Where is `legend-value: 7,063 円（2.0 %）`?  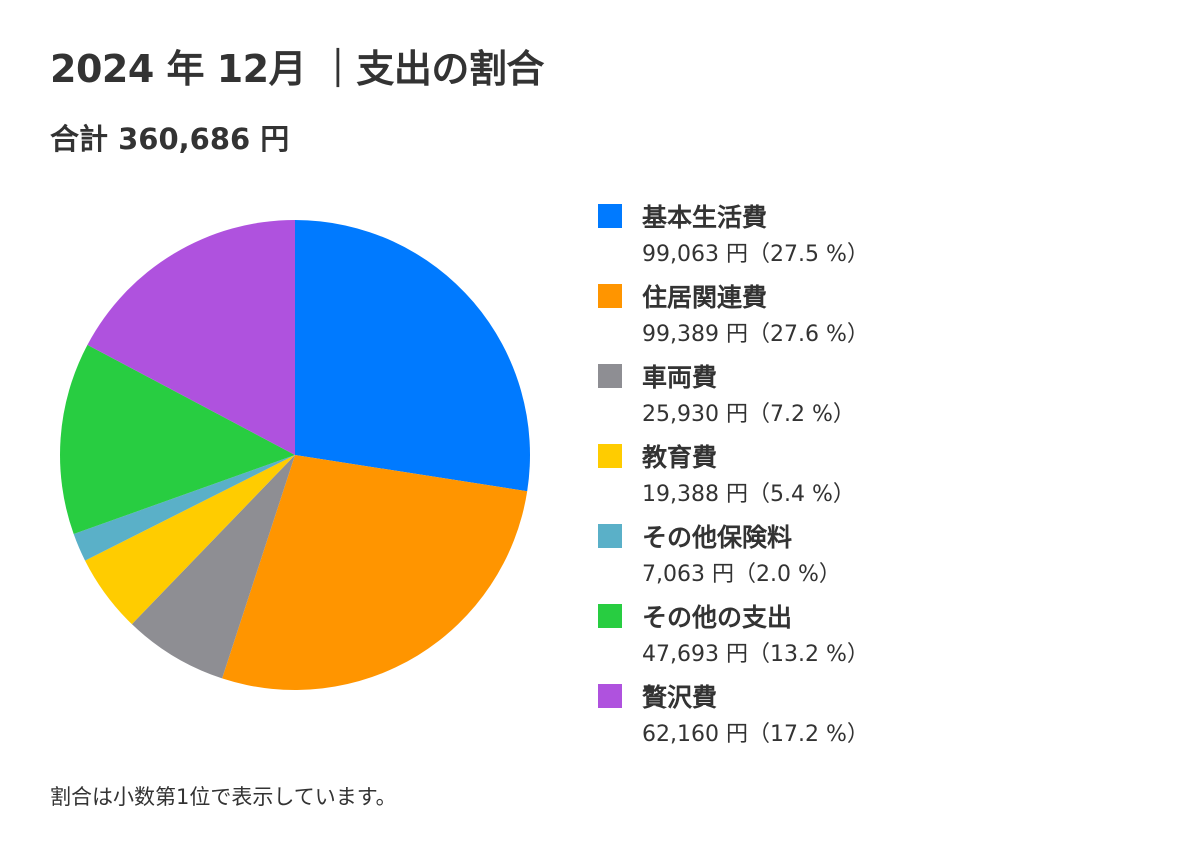
legend-value: 7,063 円（2.0 %） is located at coordinates (741, 574).